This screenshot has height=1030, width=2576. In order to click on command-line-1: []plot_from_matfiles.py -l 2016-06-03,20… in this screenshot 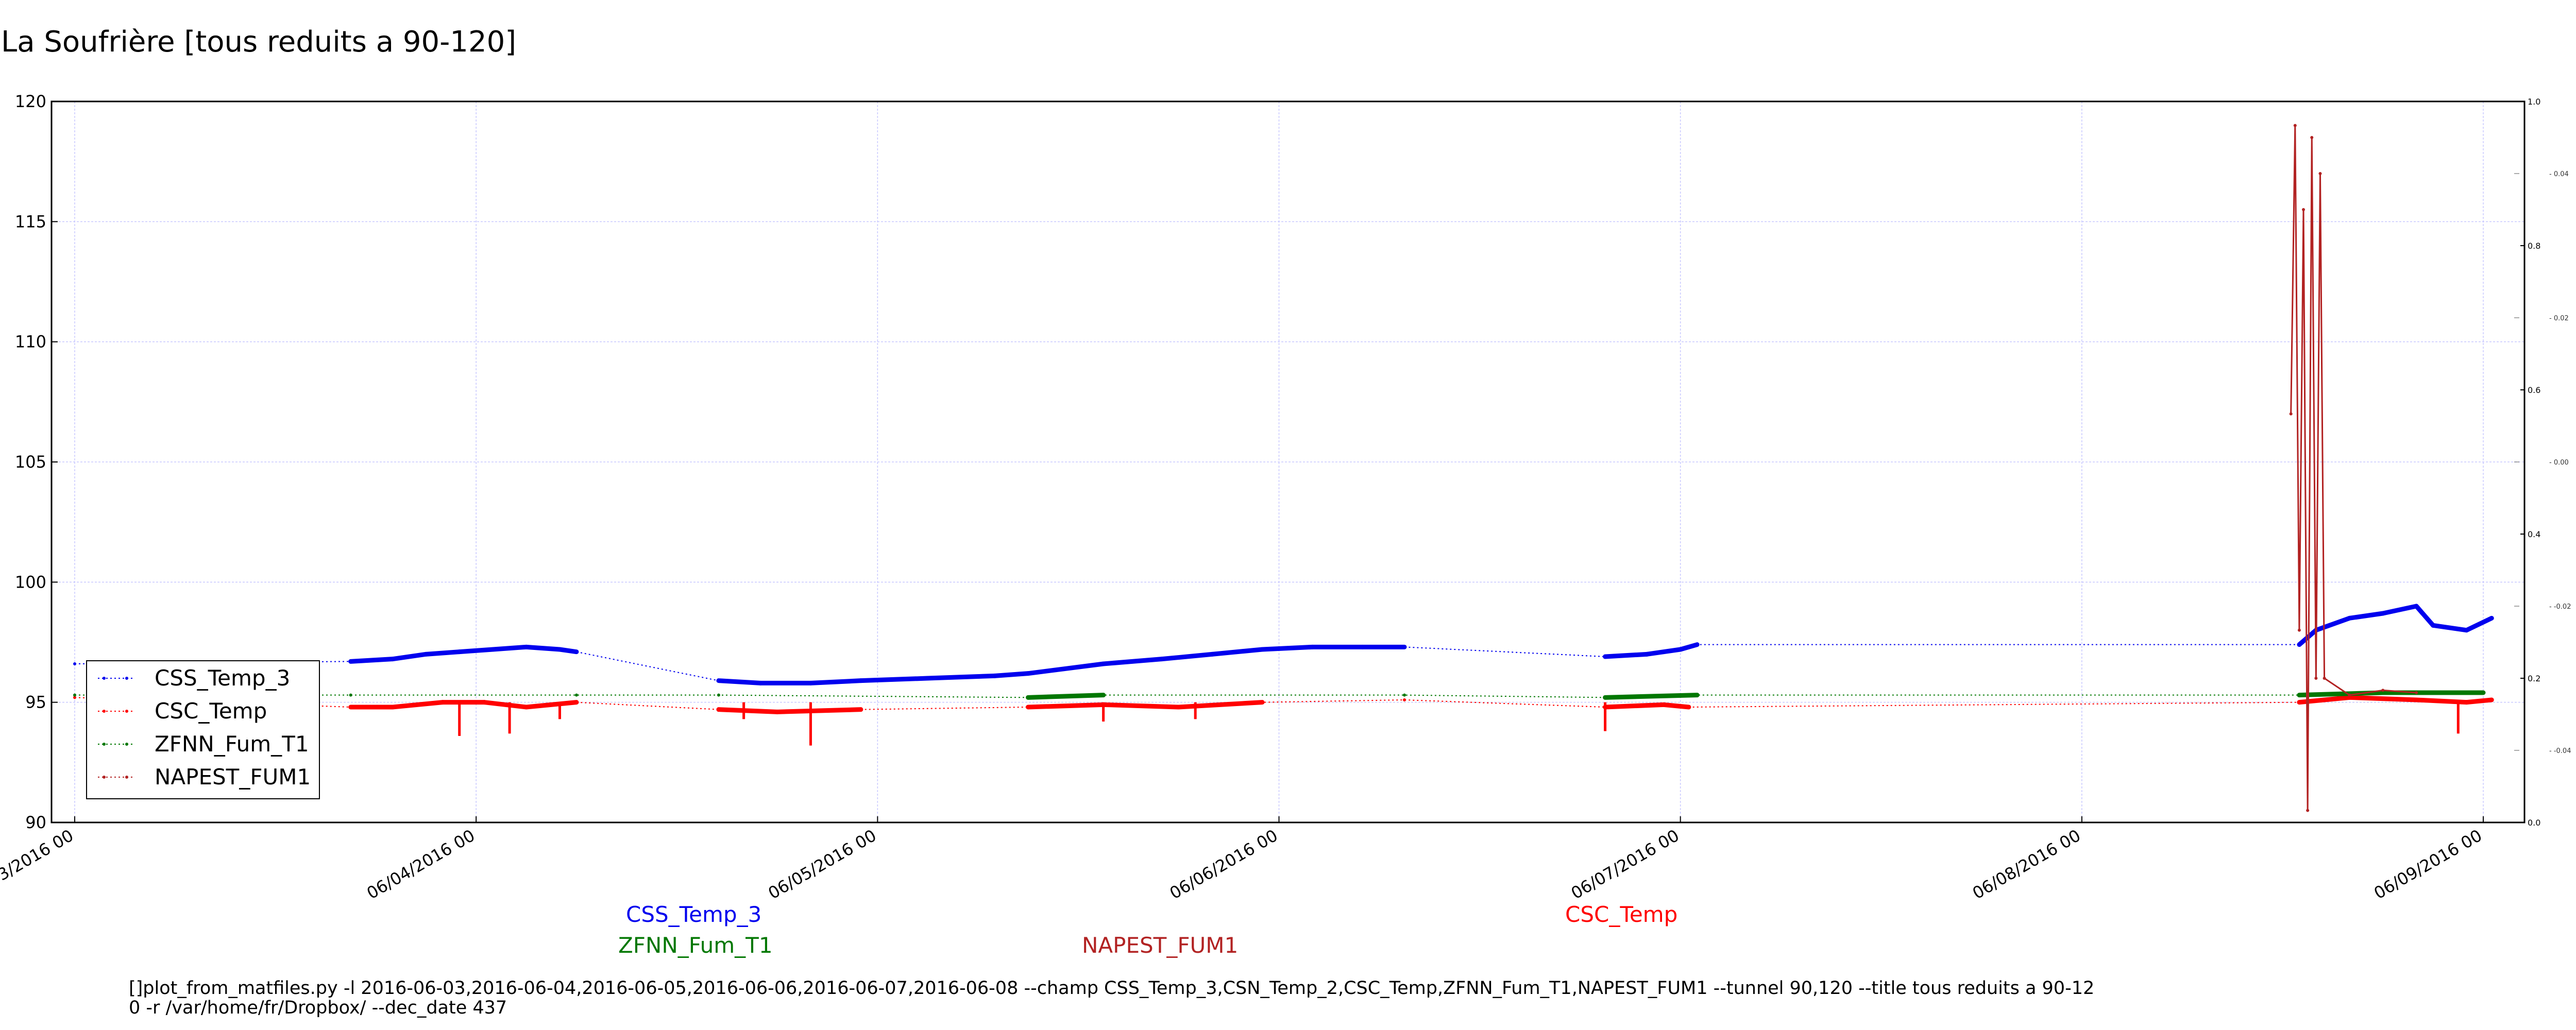, I will do `click(1111, 988)`.